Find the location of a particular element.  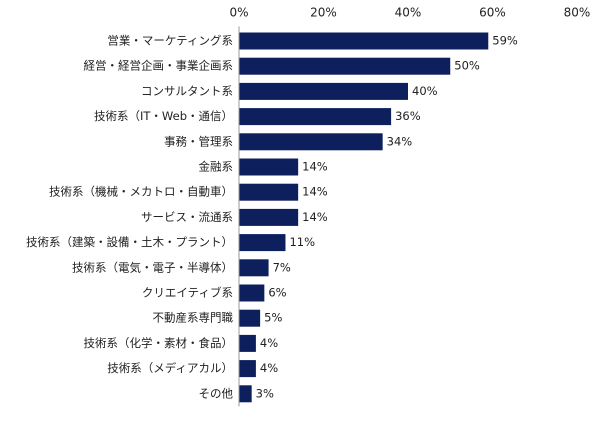

x-axis-ticks: 0% 20% 40% 60% 80% is located at coordinates (409, 13).